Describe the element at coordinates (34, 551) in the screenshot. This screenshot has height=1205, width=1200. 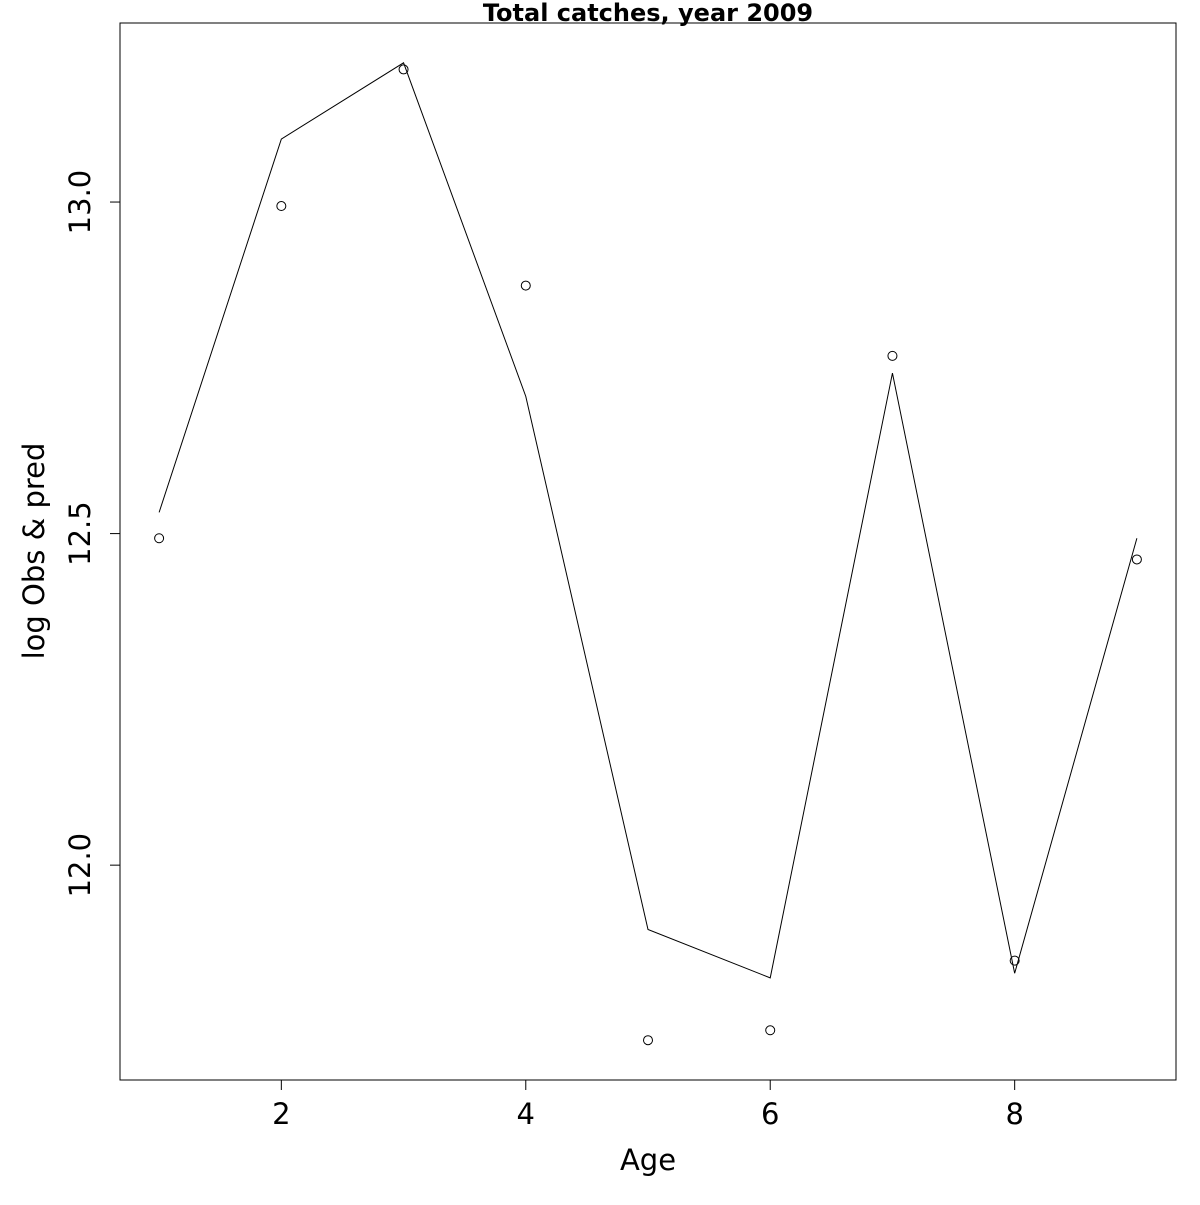
I see `y-axis-label: log Obs & pred` at that location.